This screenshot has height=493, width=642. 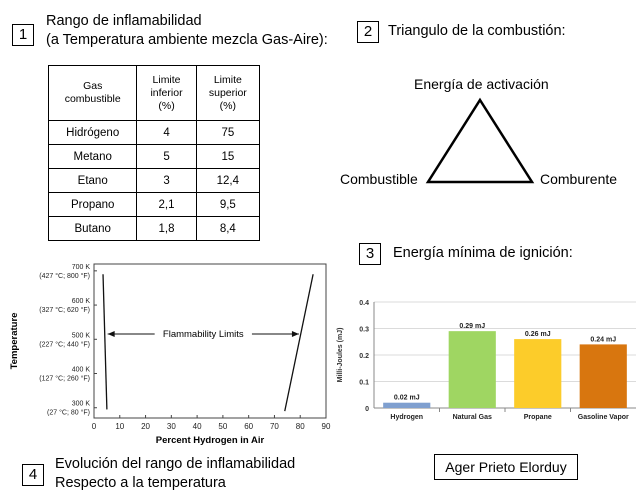 What do you see at coordinates (472, 417) in the screenshot?
I see `category-label: Natural Gas` at bounding box center [472, 417].